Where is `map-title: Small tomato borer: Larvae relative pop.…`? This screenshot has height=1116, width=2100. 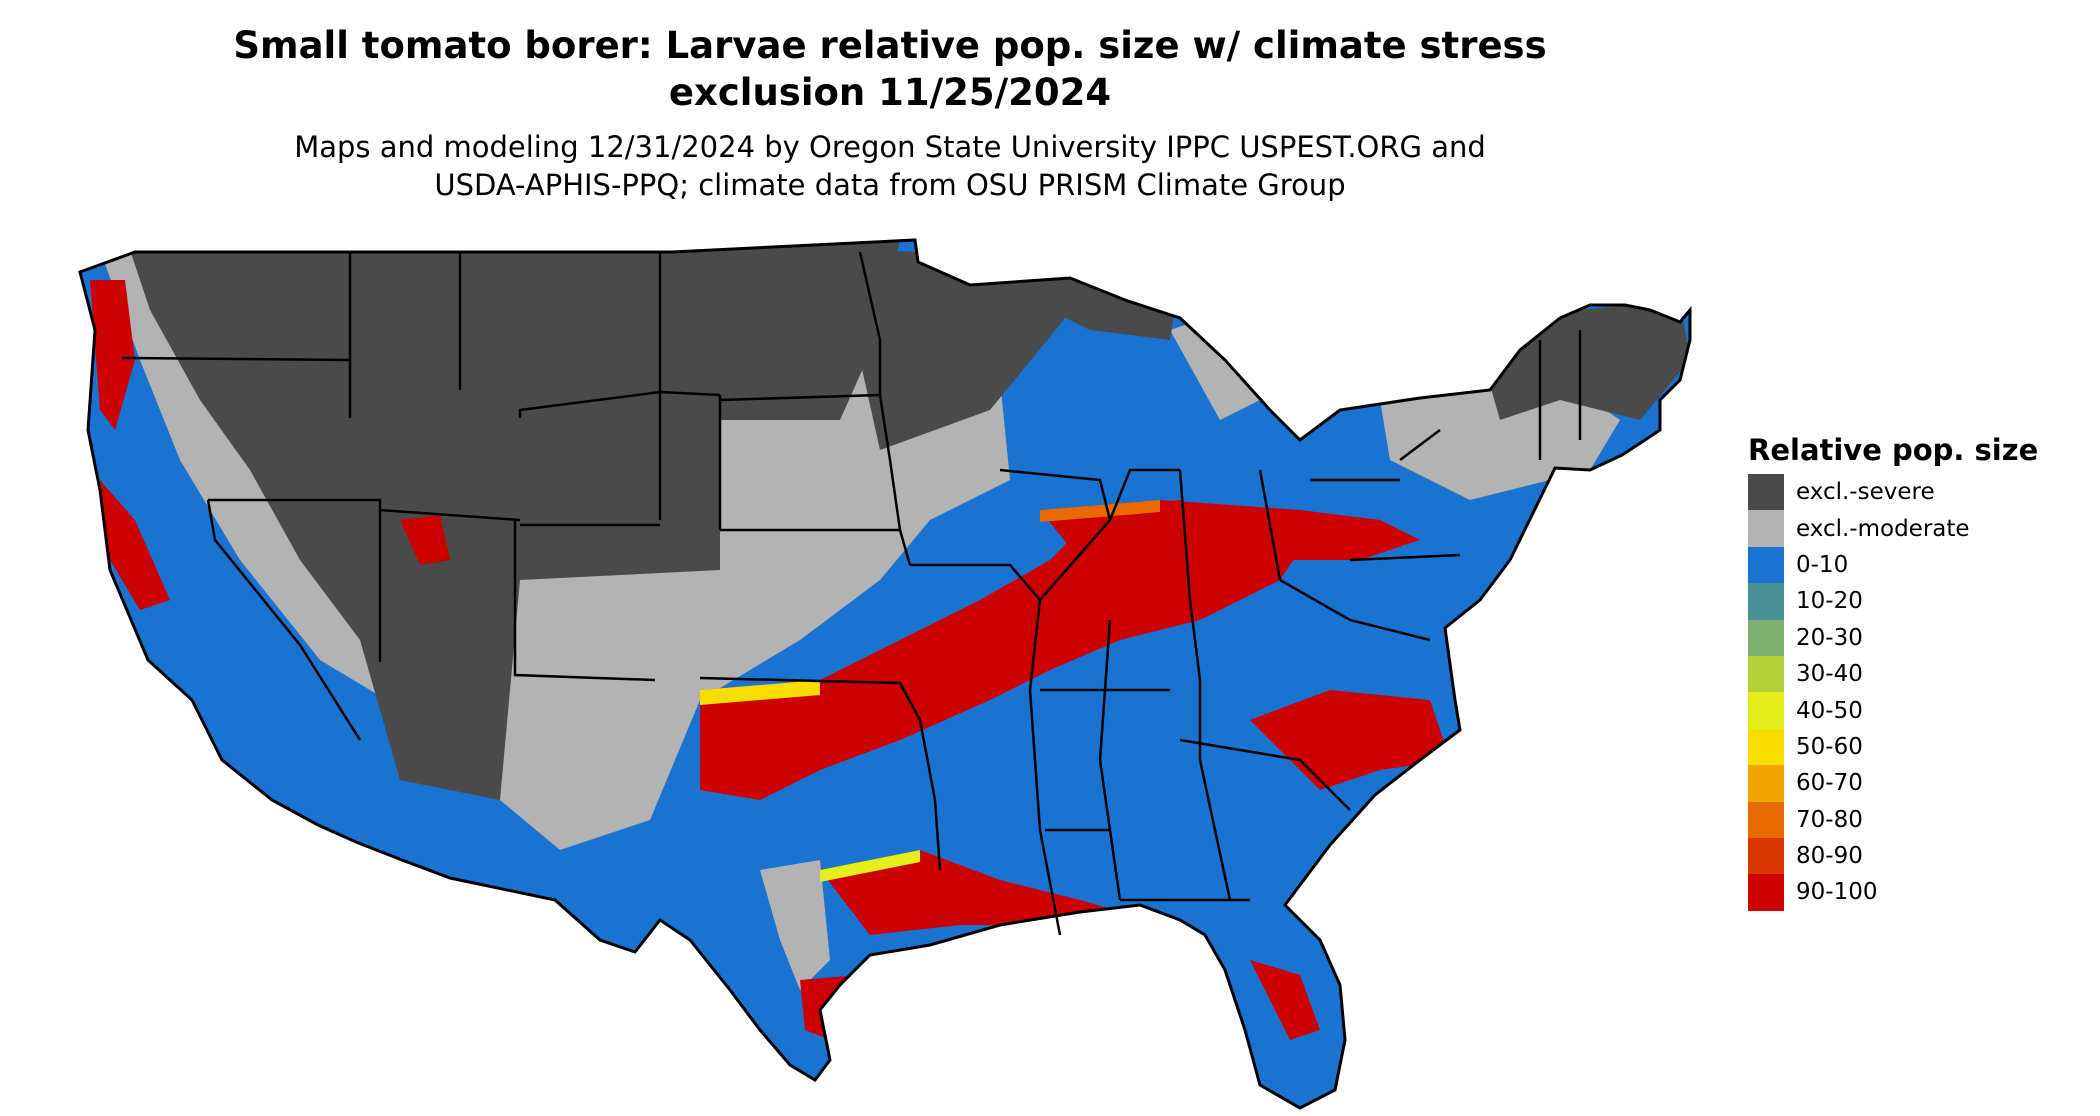 map-title: Small tomato borer: Larvae relative pop.… is located at coordinates (890, 69).